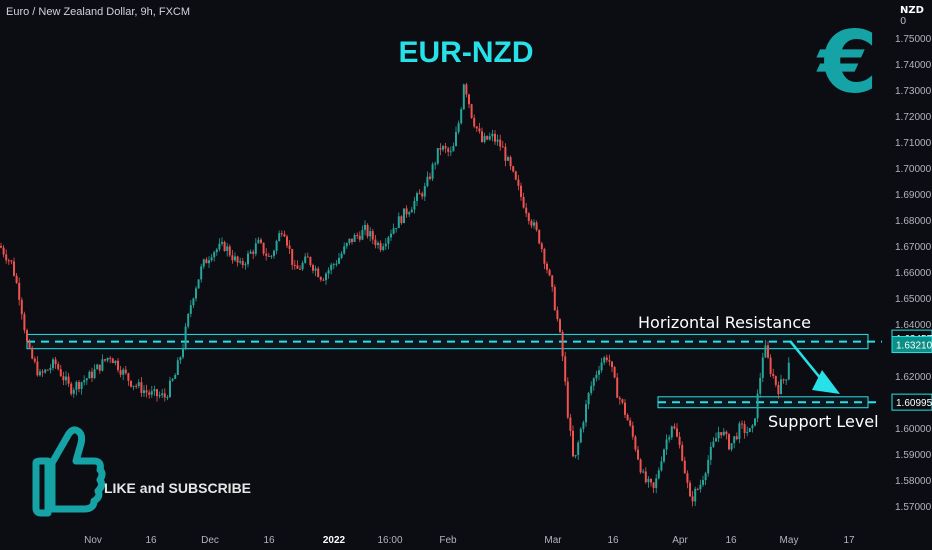 This screenshot has height=550, width=932. I want to click on x-tick-label: Mar, so click(553, 540).